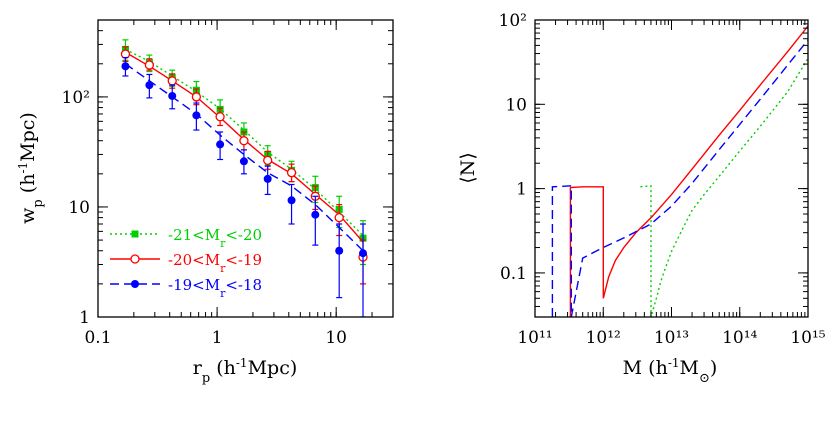 This screenshot has width=830, height=427. Describe the element at coordinates (215, 288) in the screenshot. I see `p0-legend-label: -19<Mr<-18` at that location.